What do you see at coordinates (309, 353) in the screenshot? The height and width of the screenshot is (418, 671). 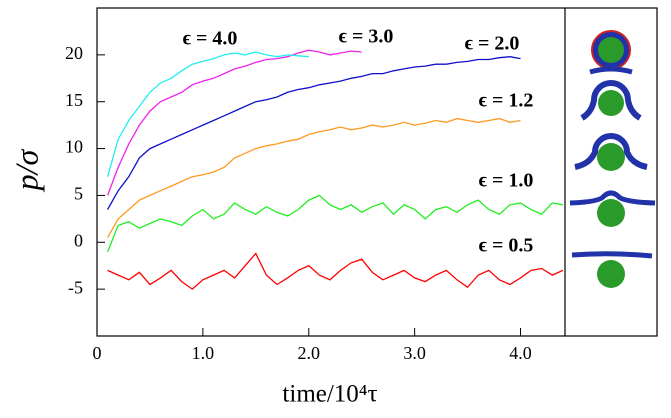 I see `x-tick-label: 2.0` at bounding box center [309, 353].